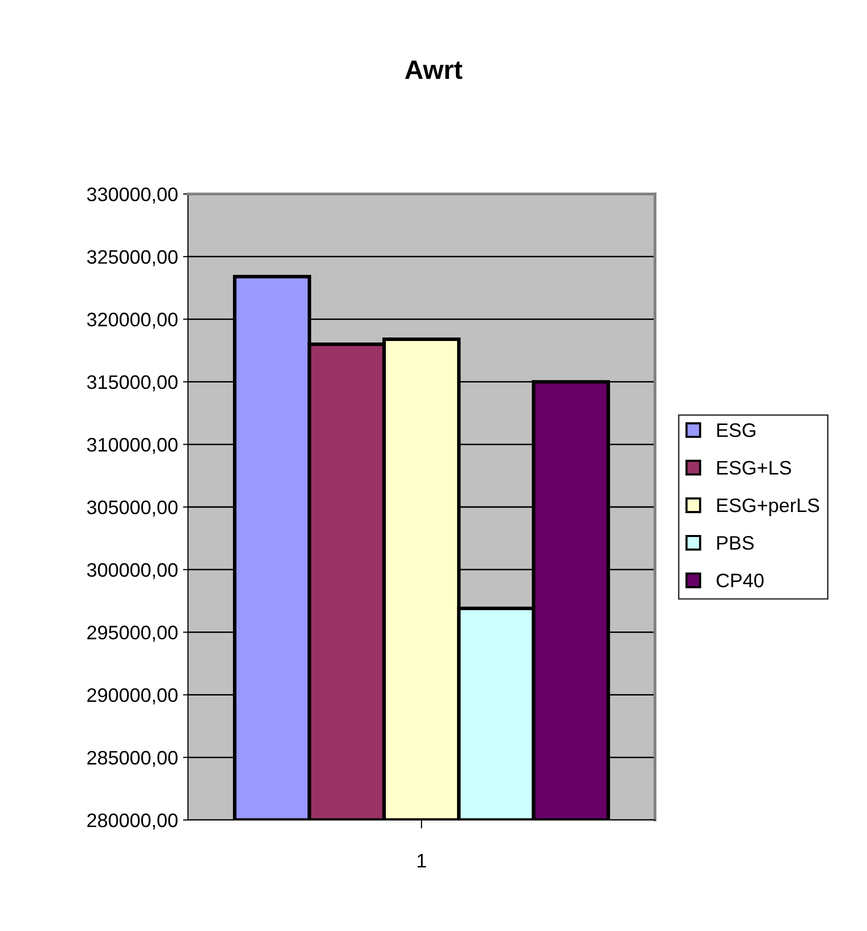 Image resolution: width=867 pixels, height=931 pixels. What do you see at coordinates (132, 195) in the screenshot?
I see `y-tick-label: 330000,00` at bounding box center [132, 195].